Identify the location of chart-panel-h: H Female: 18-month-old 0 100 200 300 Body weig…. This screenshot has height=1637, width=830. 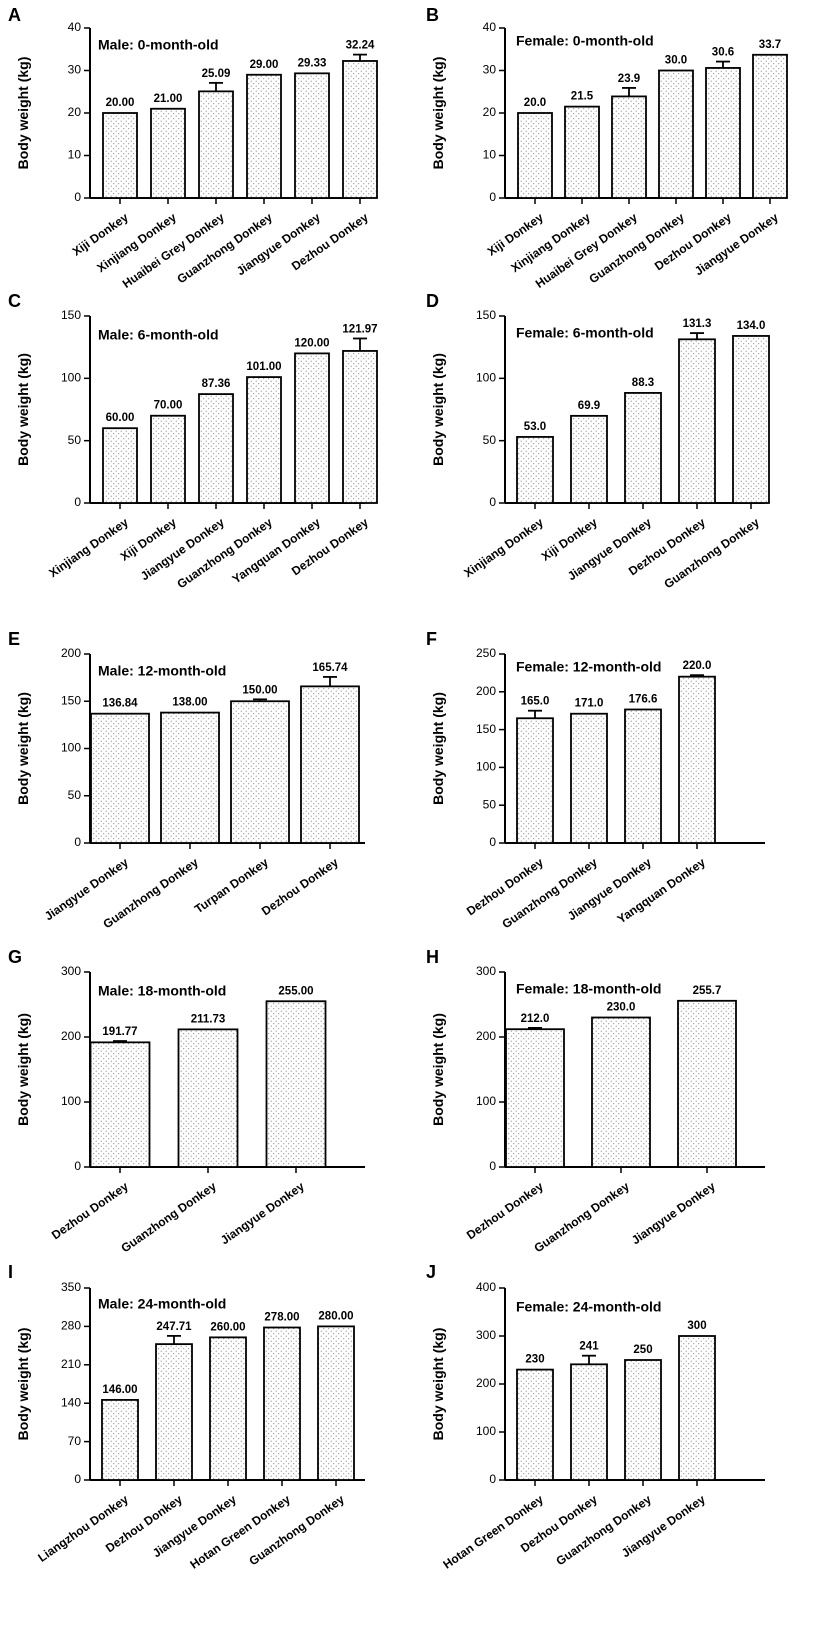
(595, 1101).